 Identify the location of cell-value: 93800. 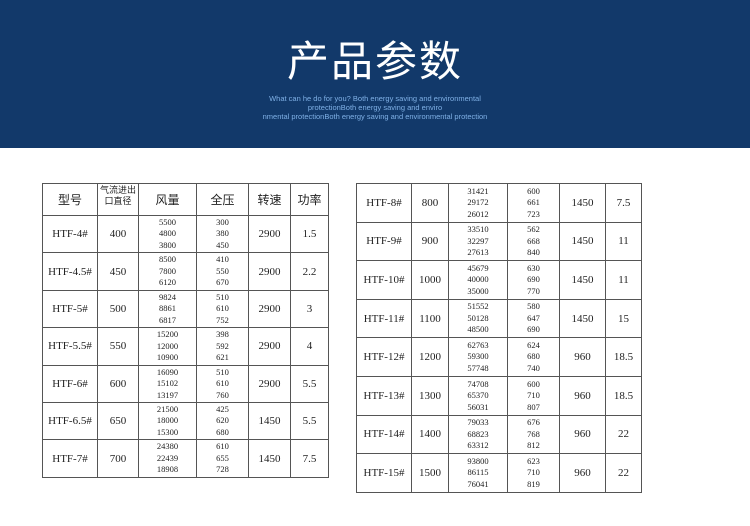
(478, 460).